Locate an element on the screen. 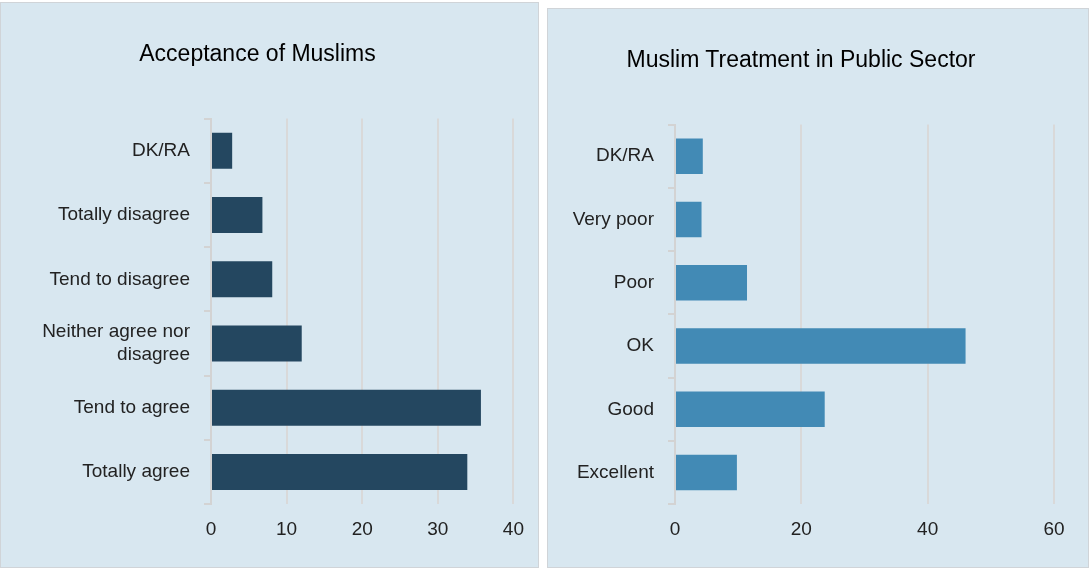 The width and height of the screenshot is (1089, 568). y-tick-label: Totally agree is located at coordinates (136, 471).